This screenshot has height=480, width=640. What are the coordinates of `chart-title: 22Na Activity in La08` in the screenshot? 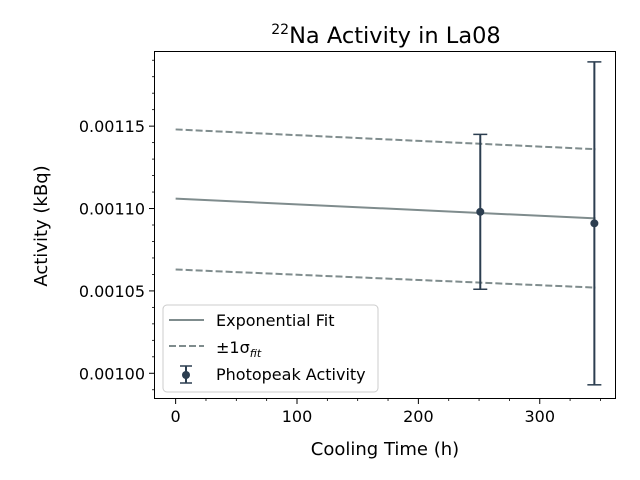 It's located at (386, 35).